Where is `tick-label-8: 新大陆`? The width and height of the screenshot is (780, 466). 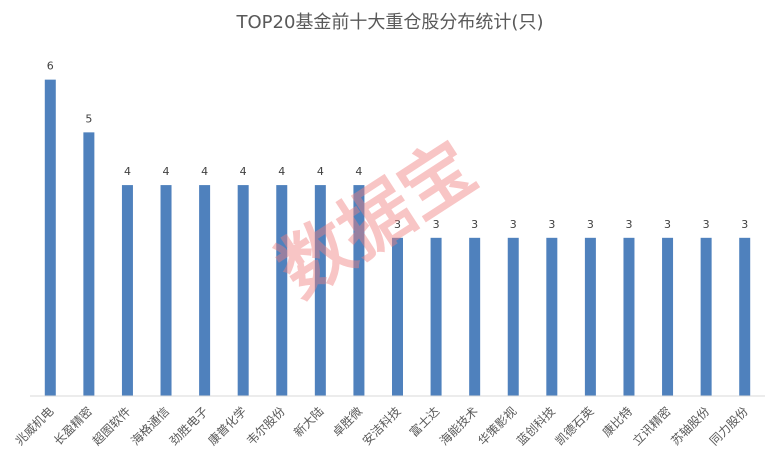
tick-label-8: 新大陆 is located at coordinates (308, 422).